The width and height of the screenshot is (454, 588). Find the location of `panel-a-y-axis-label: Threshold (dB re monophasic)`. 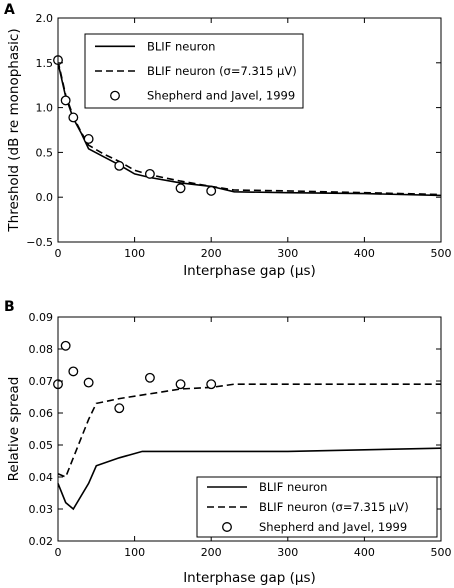

panel-a-y-axis-label: Threshold (dB re monophasic) is located at coordinates (14, 130).